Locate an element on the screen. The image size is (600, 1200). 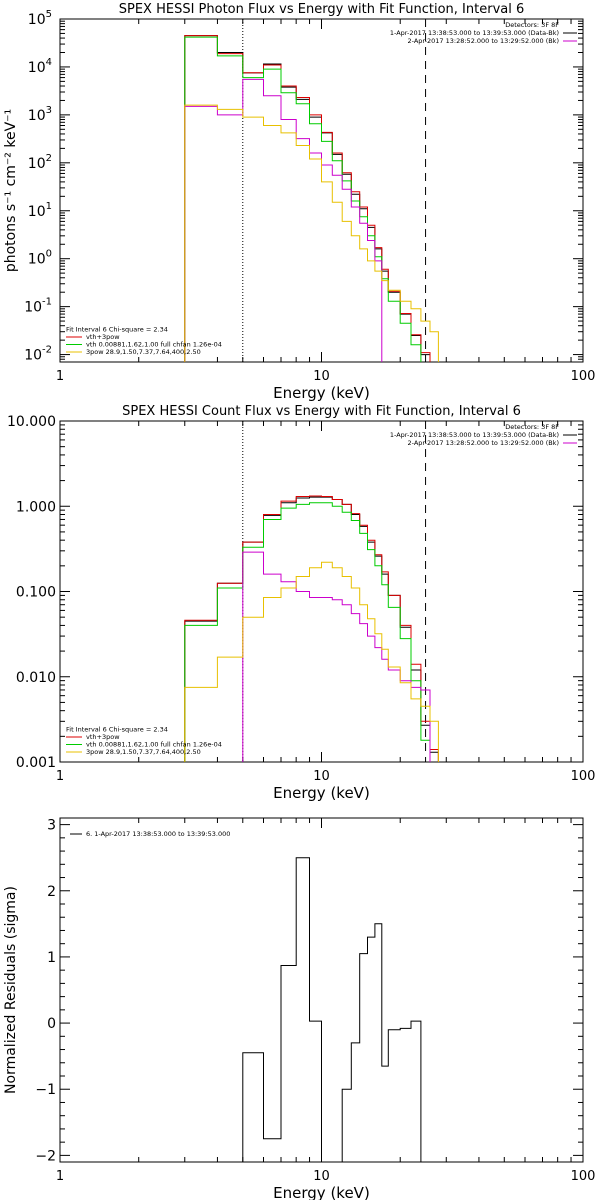
y-tick-label: 10⁻² is located at coordinates (38, 354).